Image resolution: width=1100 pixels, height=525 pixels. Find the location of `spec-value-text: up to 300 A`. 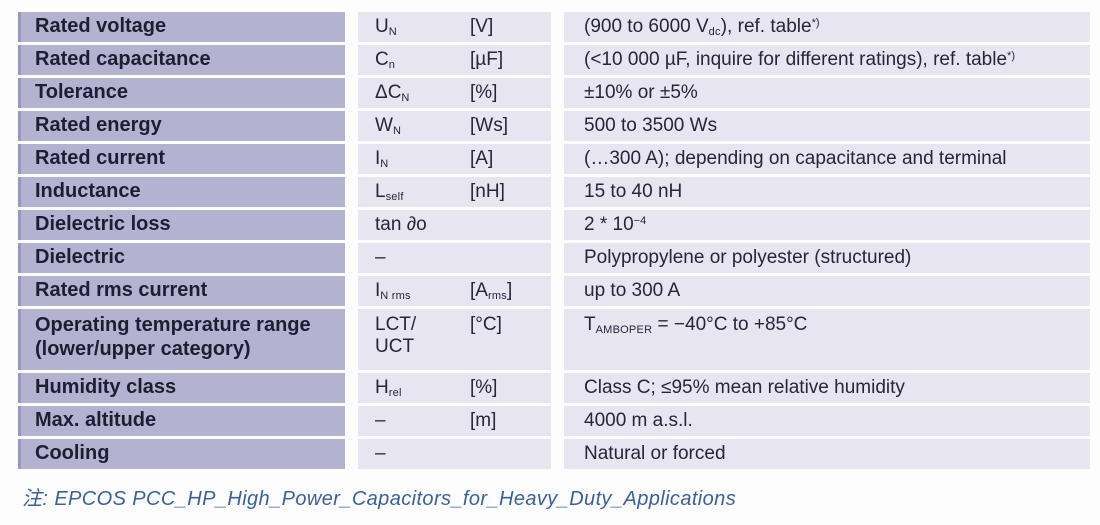

spec-value-text: up to 300 A is located at coordinates (632, 290).